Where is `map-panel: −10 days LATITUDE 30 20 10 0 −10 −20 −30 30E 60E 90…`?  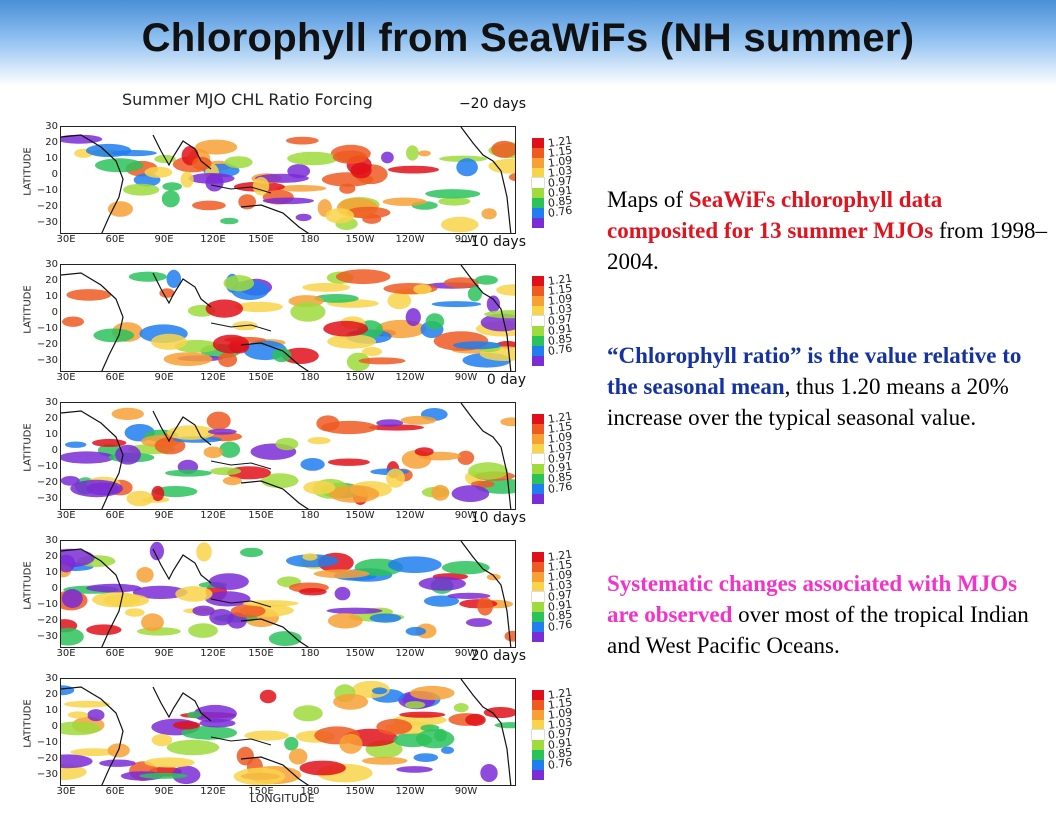 map-panel: −10 days LATITUDE 30 20 10 0 −10 −20 −30 30E 60E 90… is located at coordinates (302, 308).